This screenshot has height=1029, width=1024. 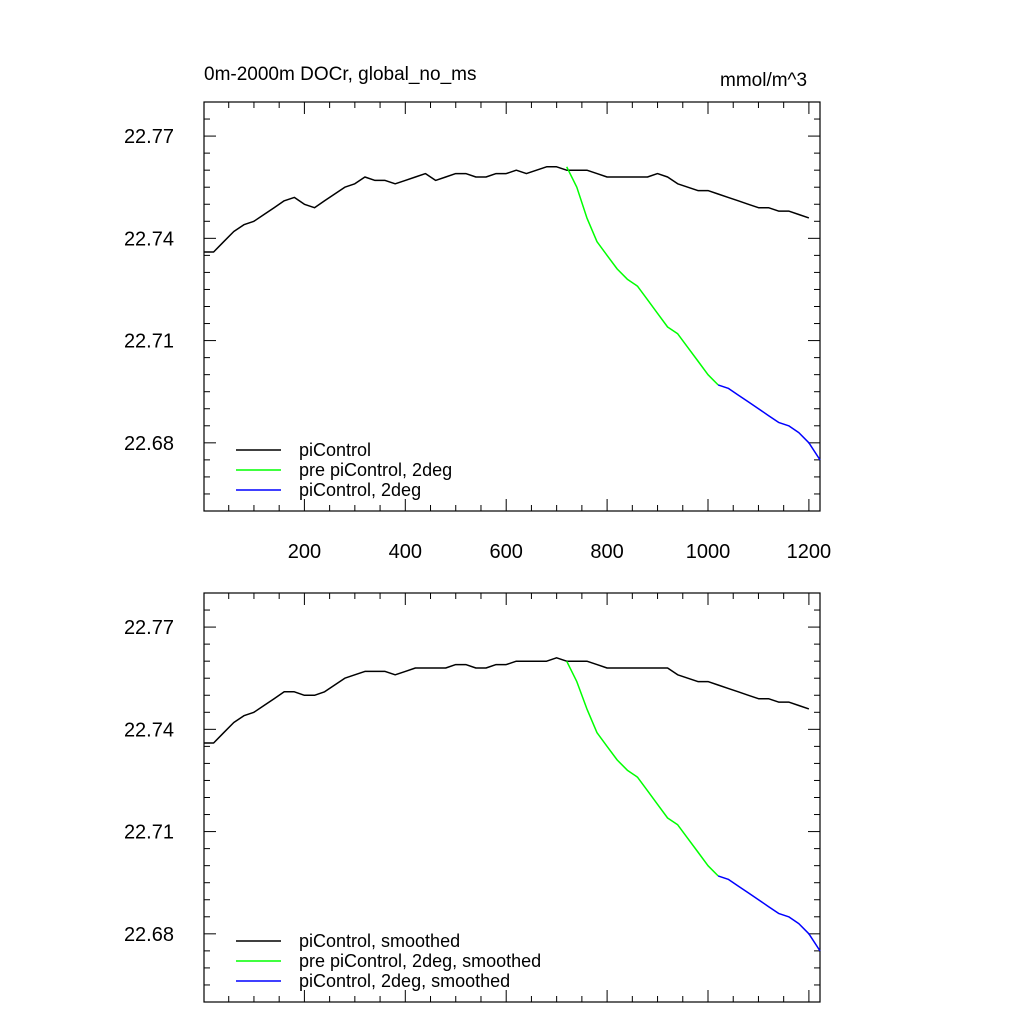 What do you see at coordinates (764, 80) in the screenshot?
I see `plot-units: mmol/m^3` at bounding box center [764, 80].